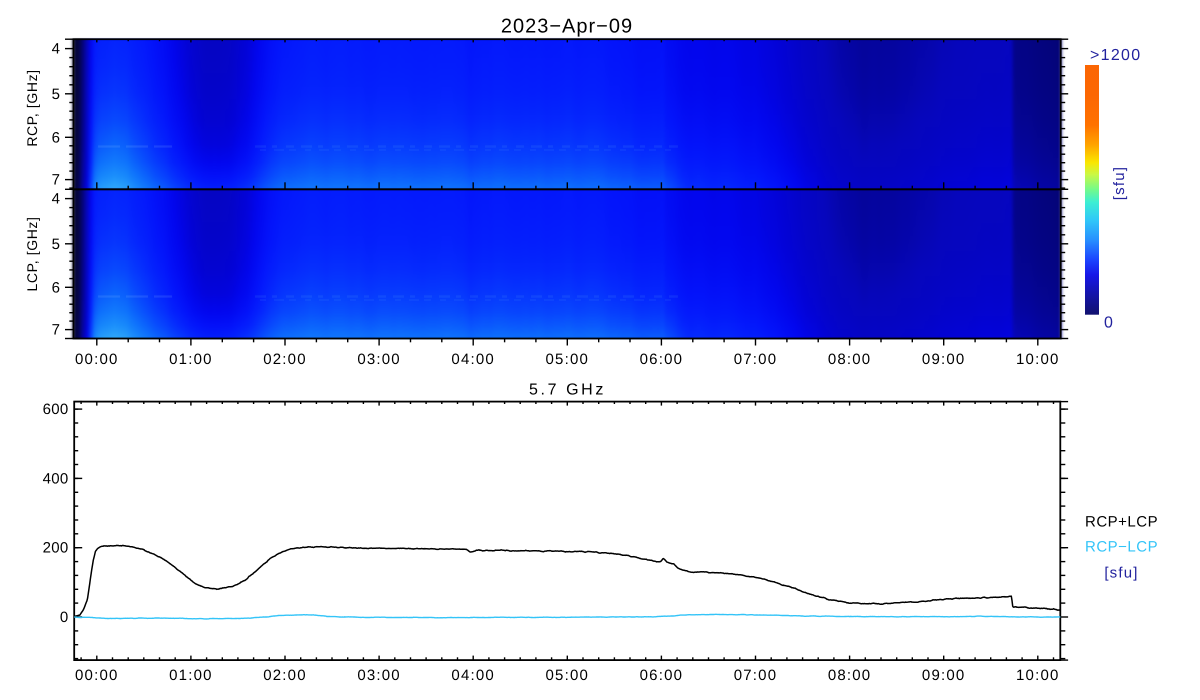 This screenshot has height=700, width=1200. What do you see at coordinates (56, 548) in the screenshot?
I see `svg-text: 200` at bounding box center [56, 548].